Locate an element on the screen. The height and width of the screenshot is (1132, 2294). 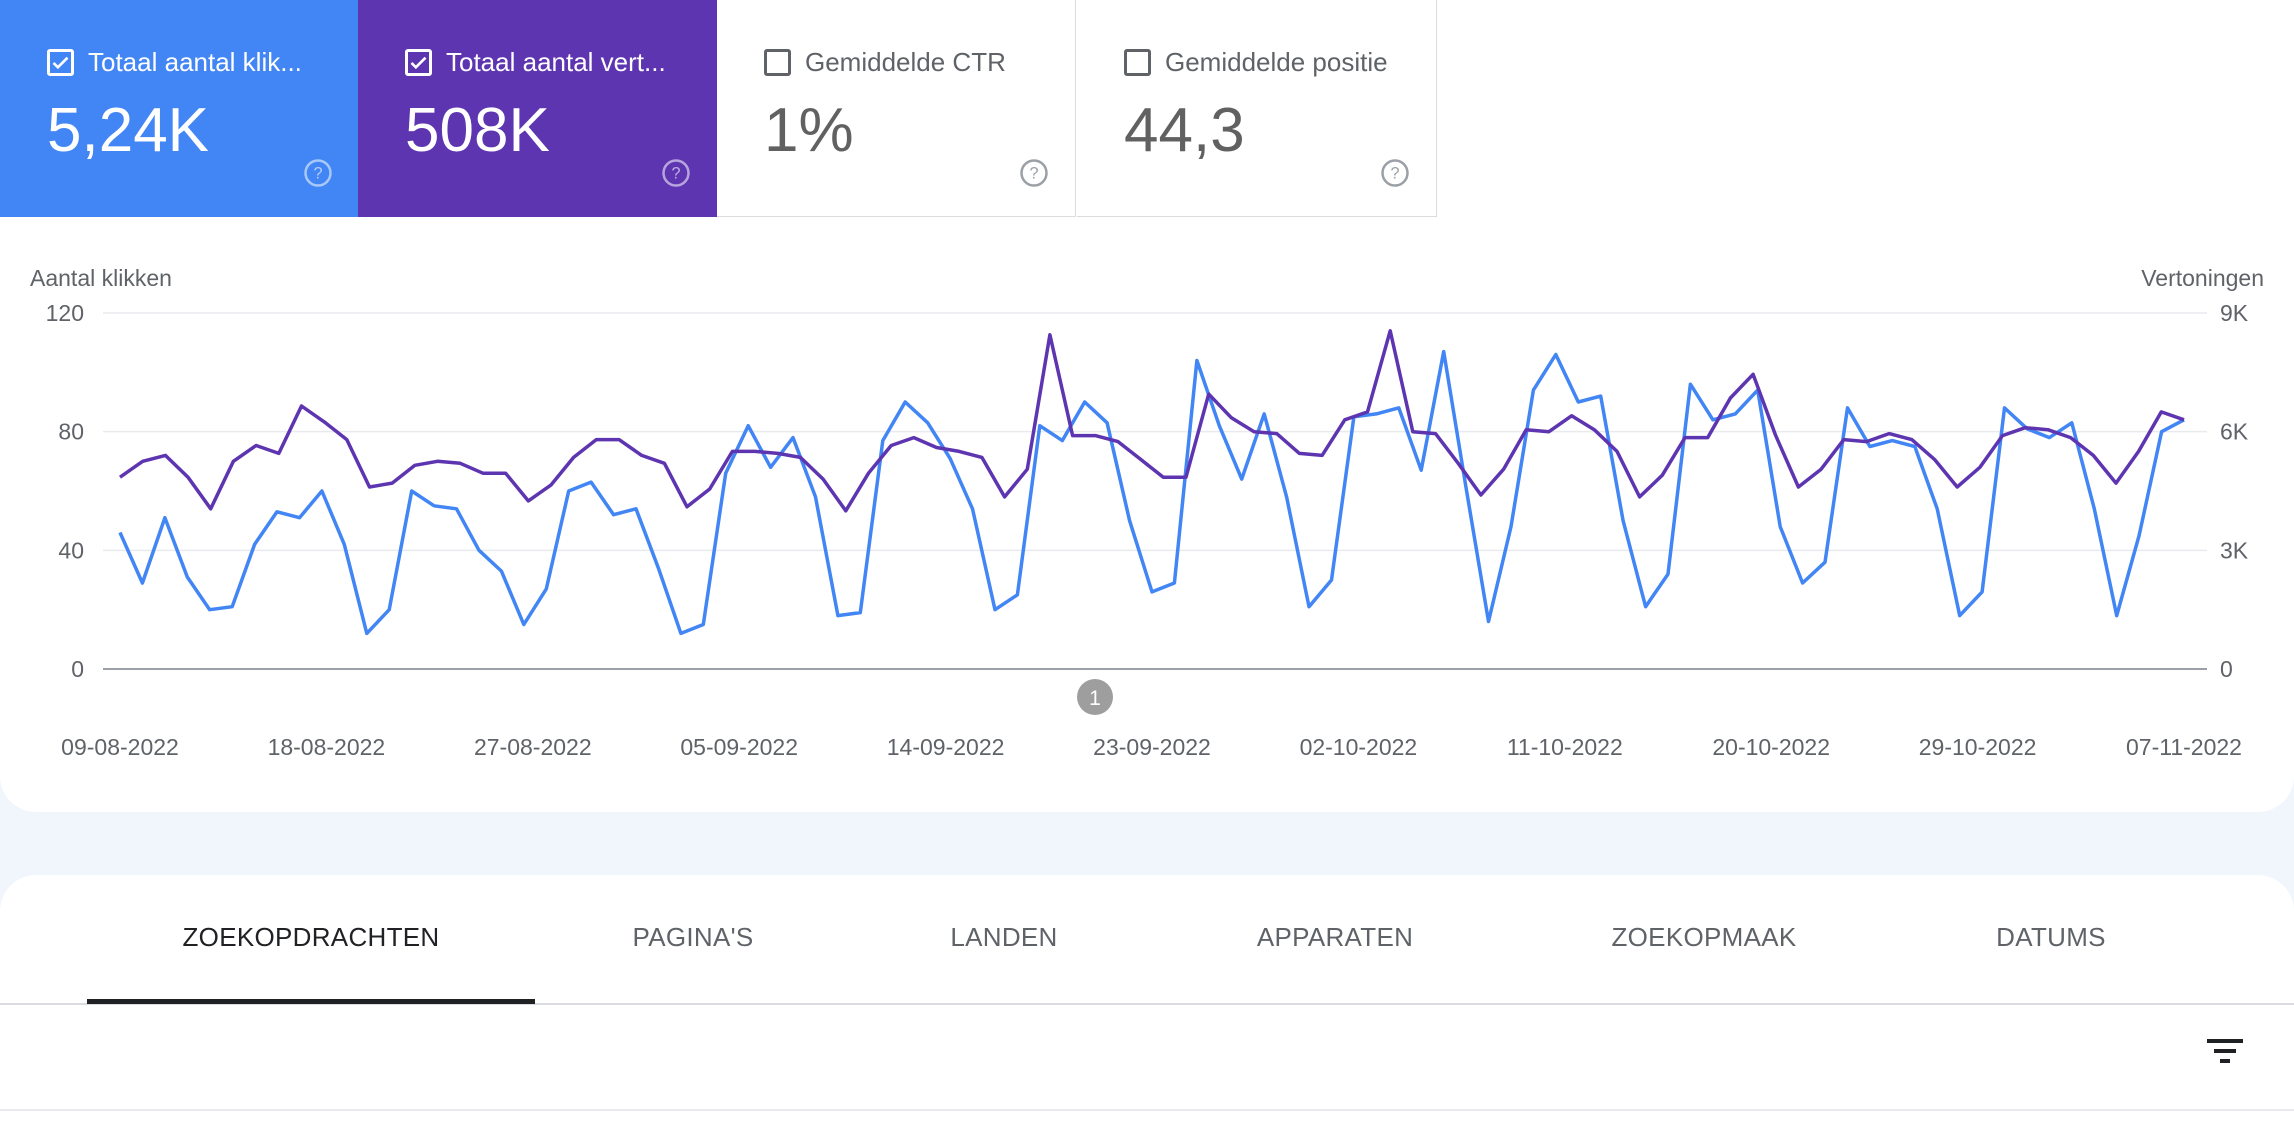
tab-devices: APPARATEN is located at coordinates (1335, 937).